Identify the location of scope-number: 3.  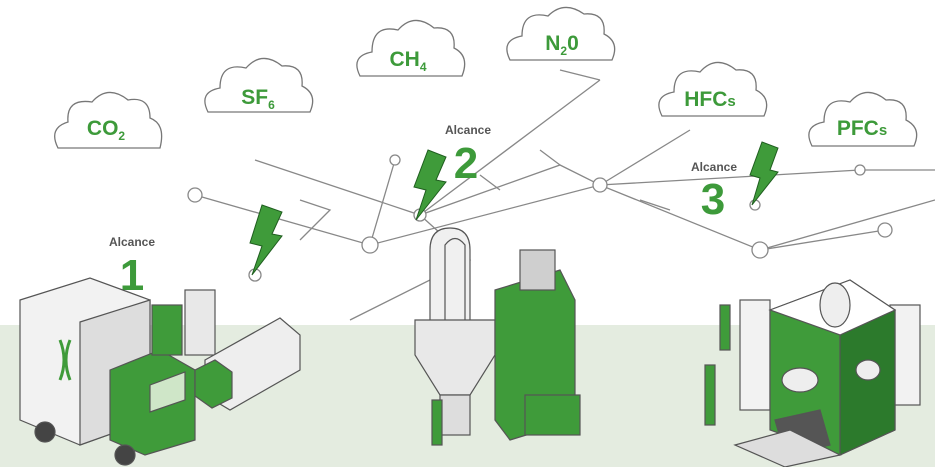
(713, 199).